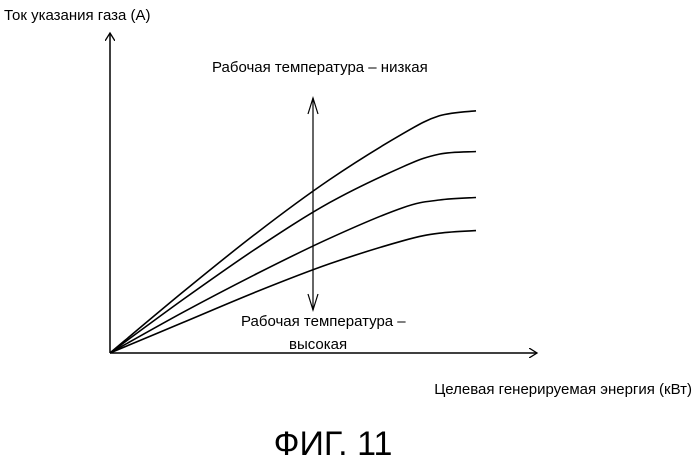 The width and height of the screenshot is (699, 476). I want to click on y-axis-title: Ток указания газа (А), so click(77, 15).